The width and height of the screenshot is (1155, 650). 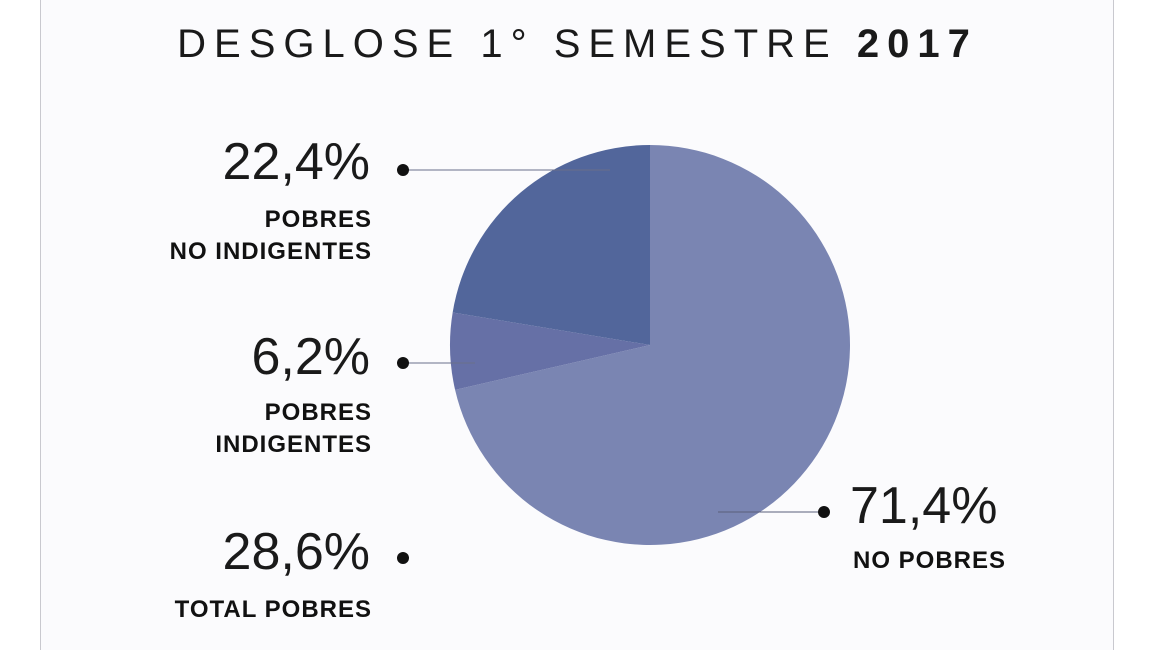 I want to click on label-indigentes-line1: POBRES, so click(x=318, y=412).